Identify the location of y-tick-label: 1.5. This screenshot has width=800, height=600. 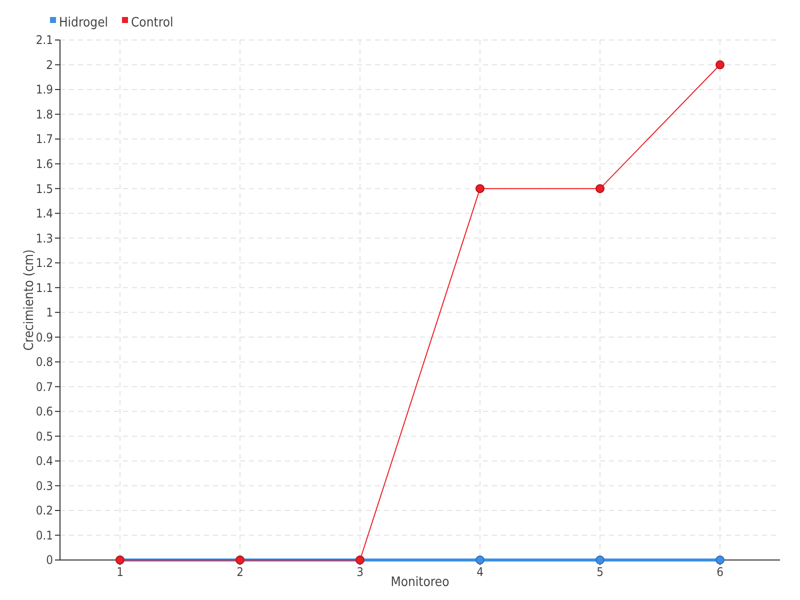
(44, 189).